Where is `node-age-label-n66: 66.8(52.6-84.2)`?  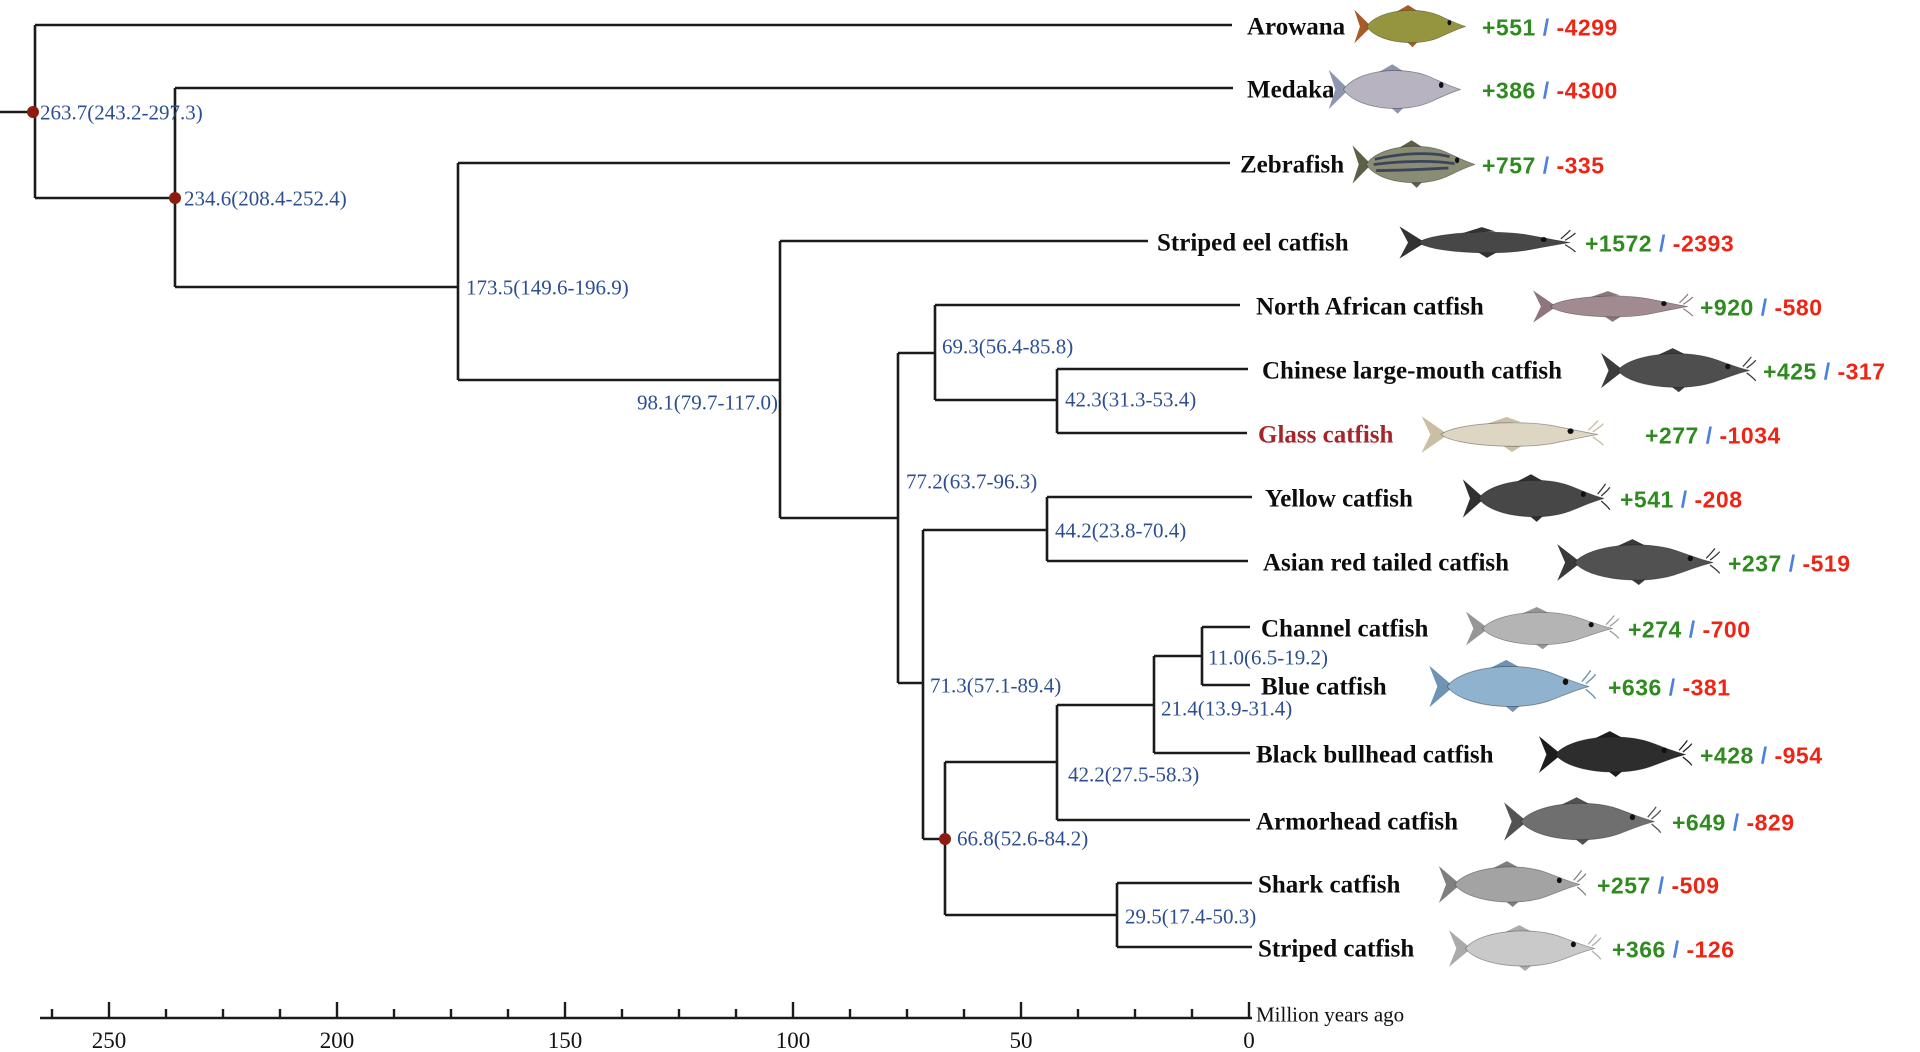 node-age-label-n66: 66.8(52.6-84.2) is located at coordinates (1023, 838).